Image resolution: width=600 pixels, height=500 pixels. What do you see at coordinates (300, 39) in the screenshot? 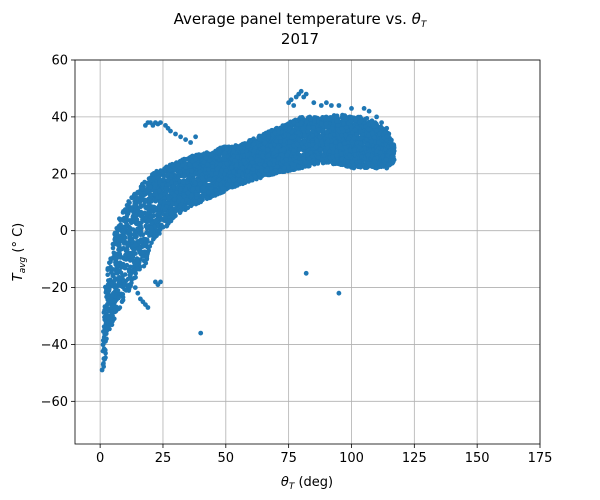
I see `chart-title-line2: 2017` at bounding box center [300, 39].